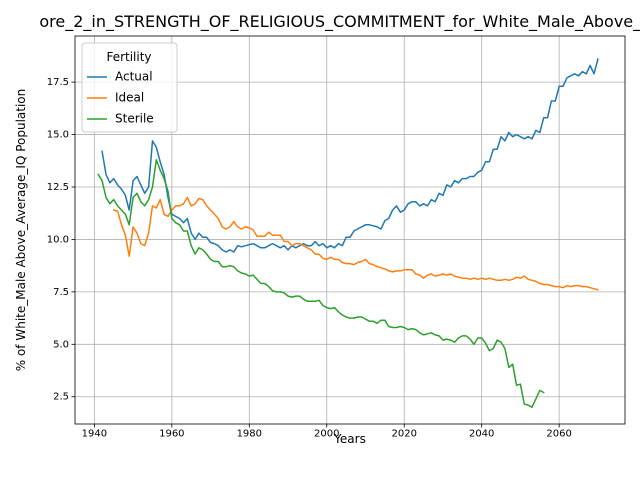  What do you see at coordinates (558, 433) in the screenshot?
I see `x-tick-label: 2060` at bounding box center [558, 433].